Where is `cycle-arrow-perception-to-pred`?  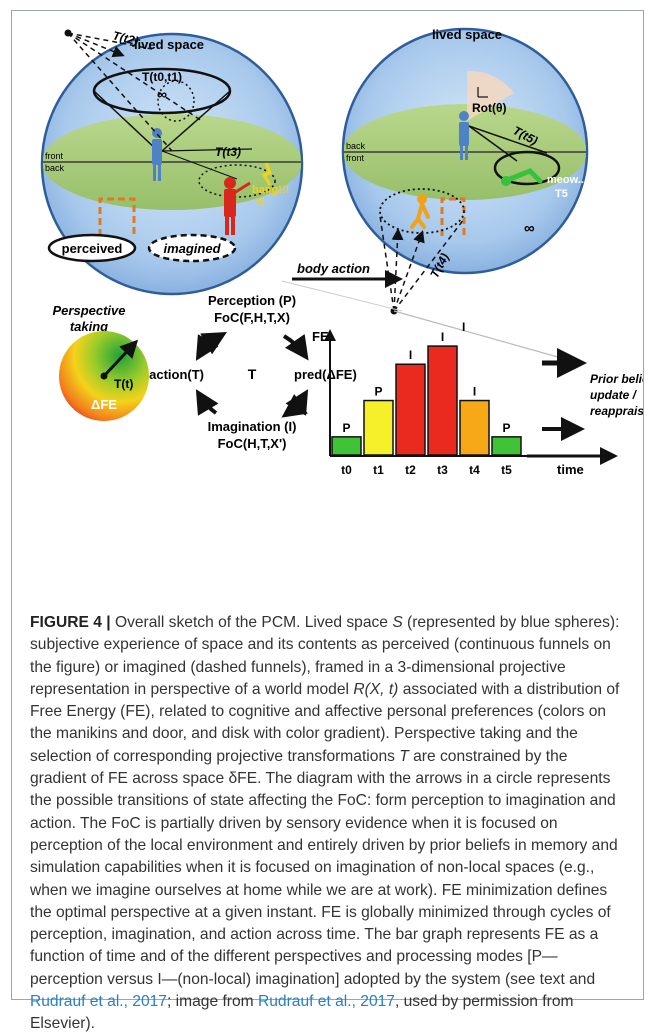 cycle-arrow-perception-to-pred is located at coordinates (295, 347).